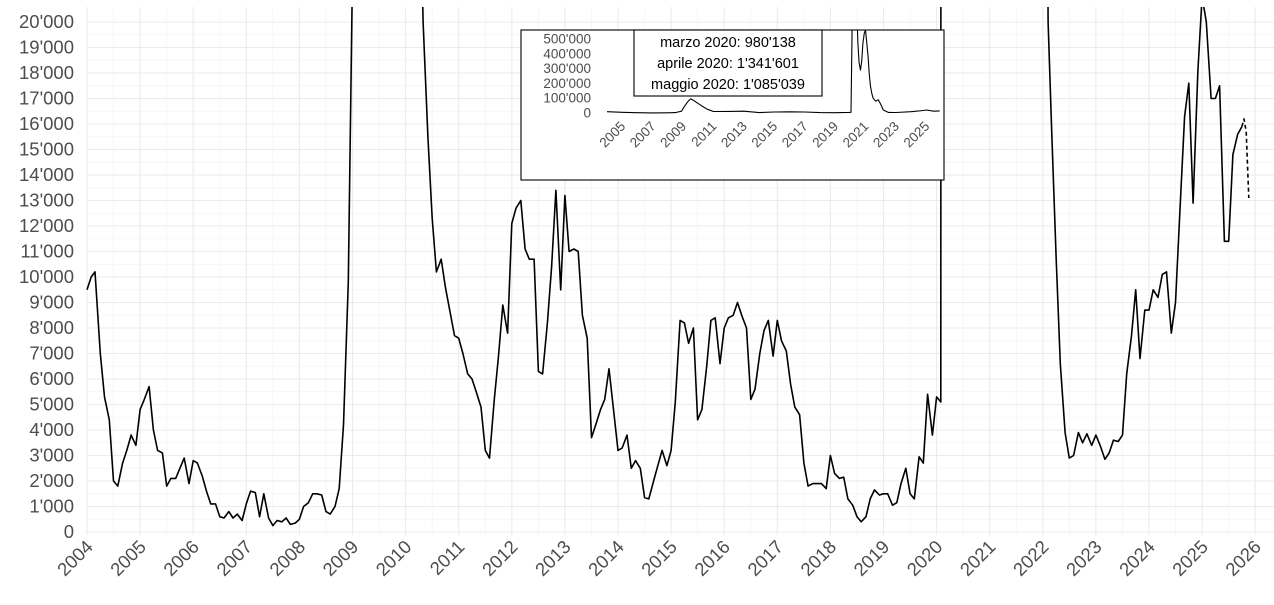 This screenshot has height=605, width=1274. I want to click on x-tick-label: 2025, so click(1190, 558).